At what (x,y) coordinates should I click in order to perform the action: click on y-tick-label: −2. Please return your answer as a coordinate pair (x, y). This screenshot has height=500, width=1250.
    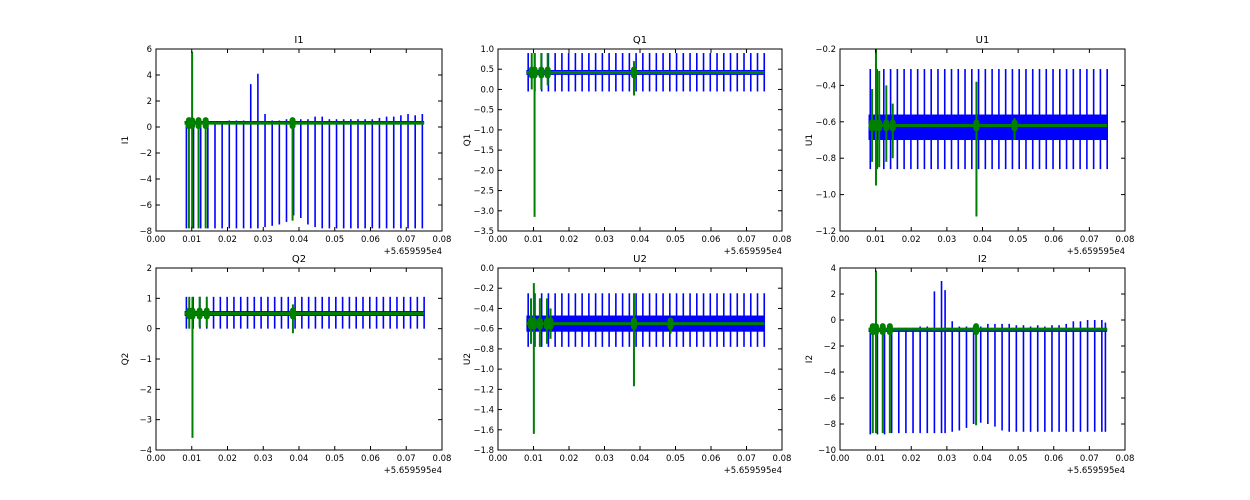
    Looking at the image, I should click on (145, 154).